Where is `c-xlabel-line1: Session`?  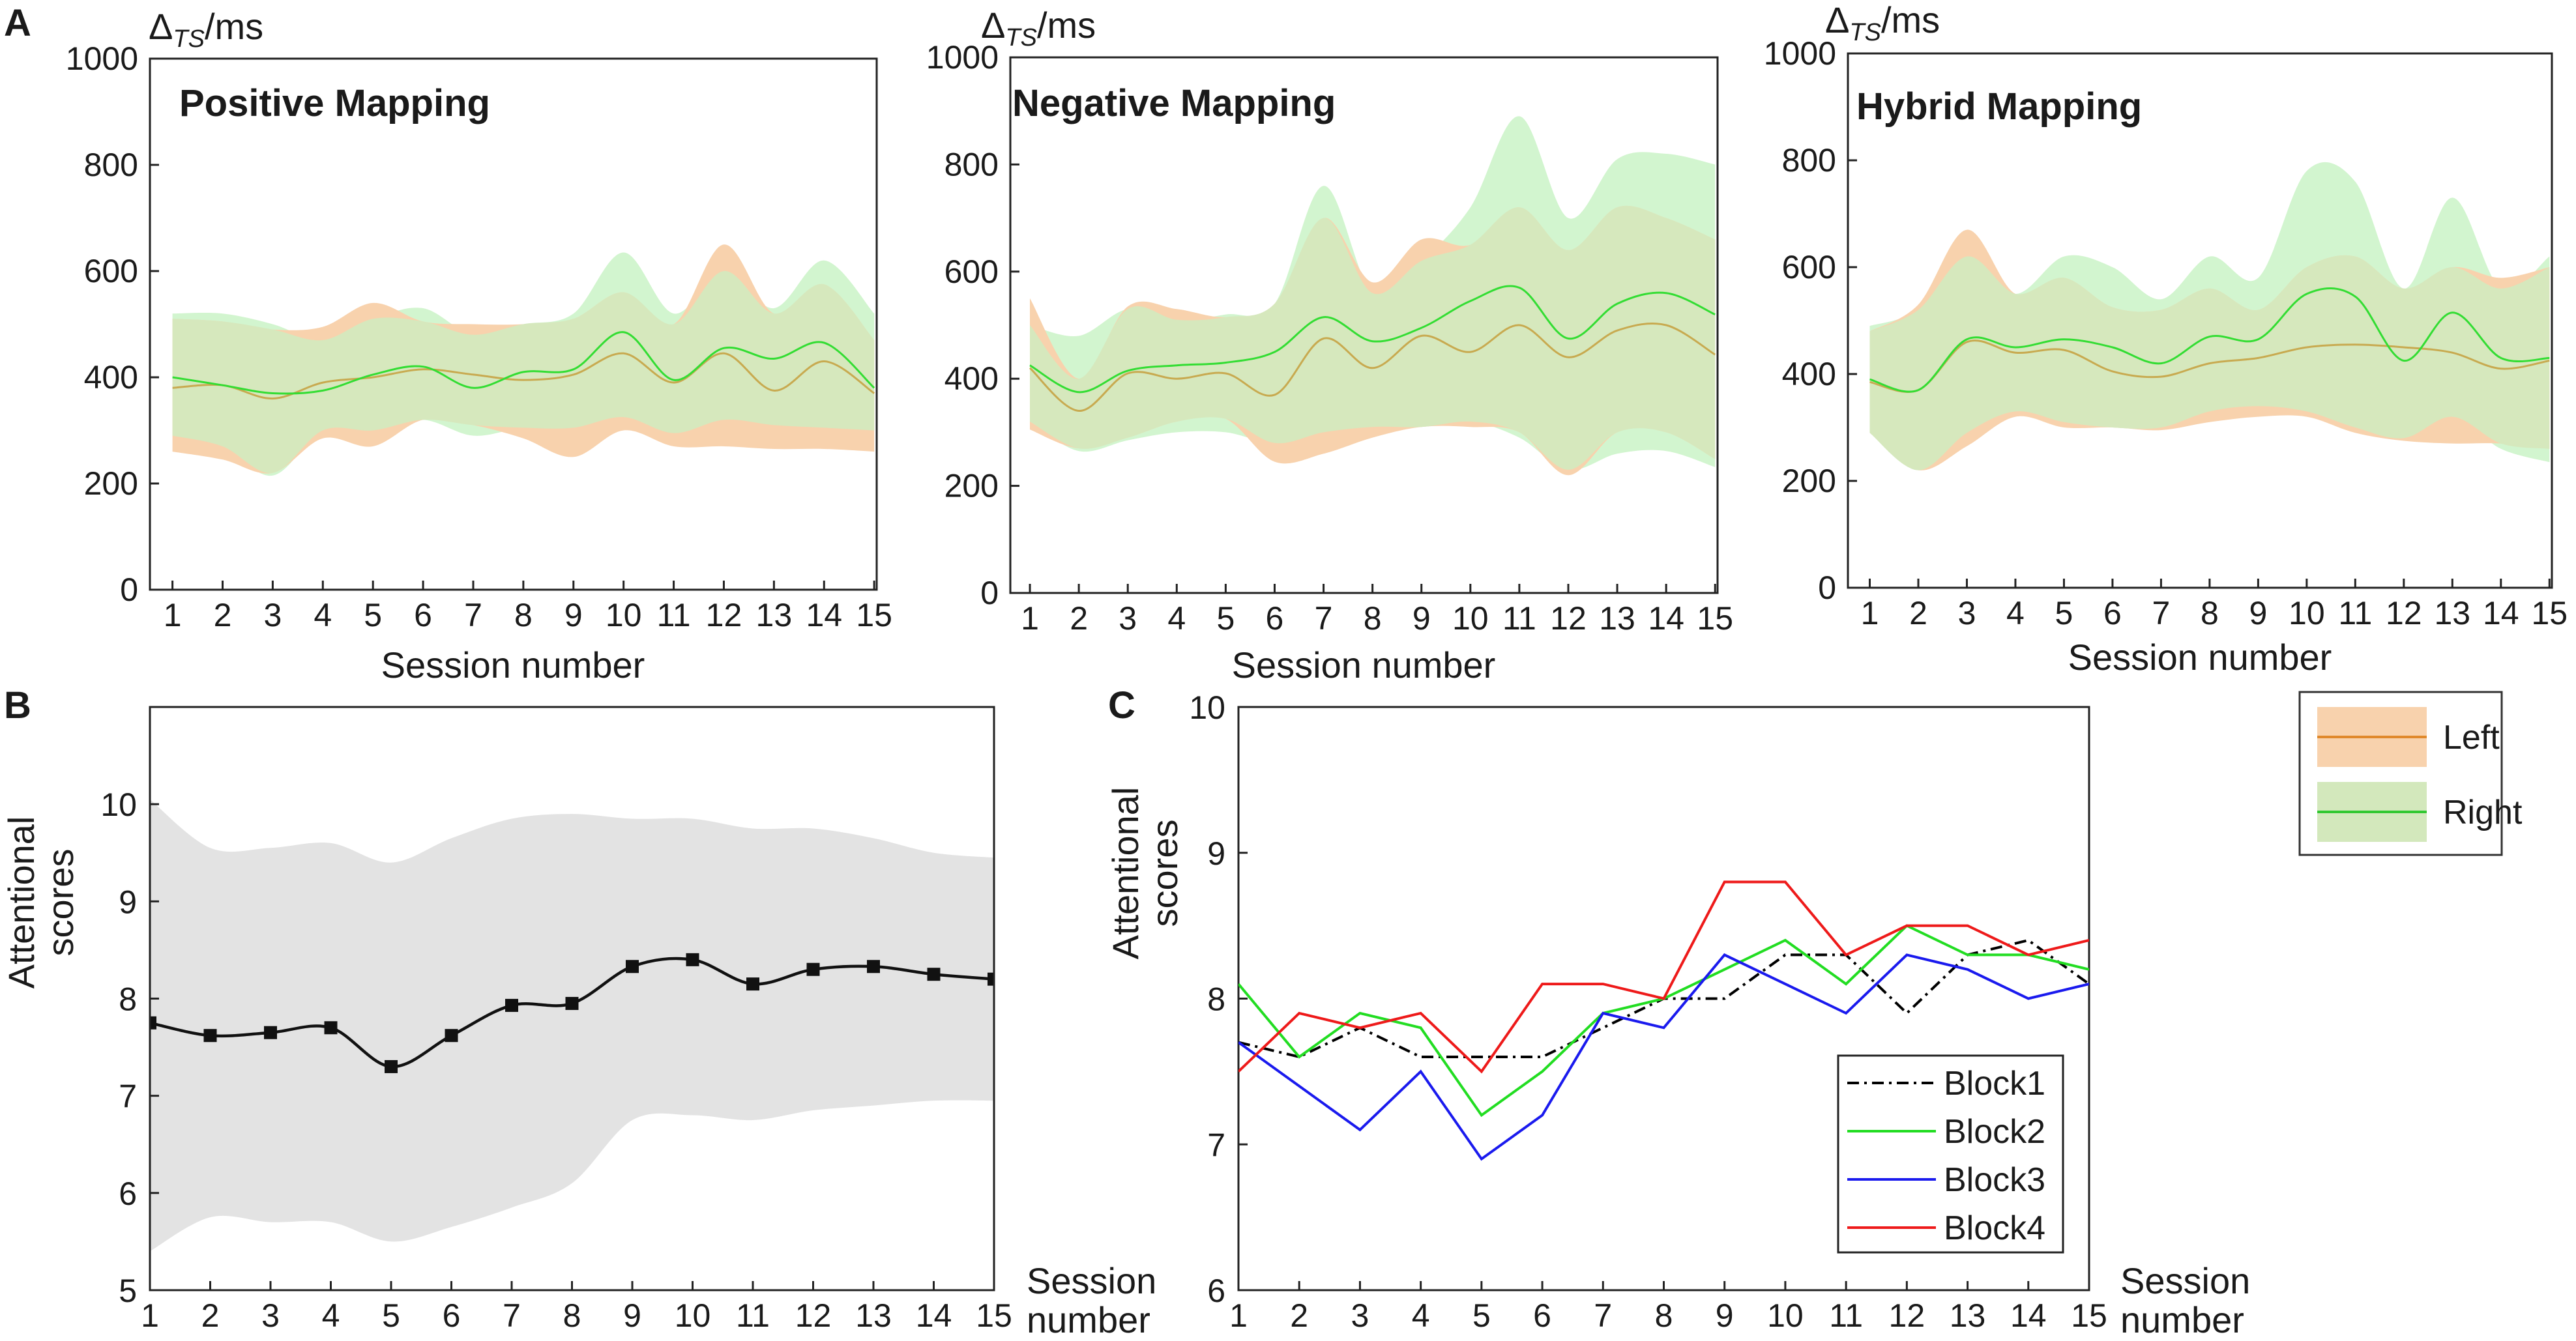
c-xlabel-line1: Session is located at coordinates (2185, 1280).